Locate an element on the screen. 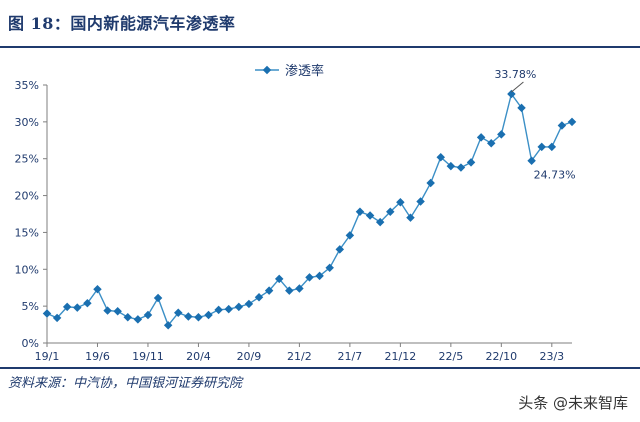 This screenshot has width=640, height=422. title-divider is located at coordinates (320, 47).